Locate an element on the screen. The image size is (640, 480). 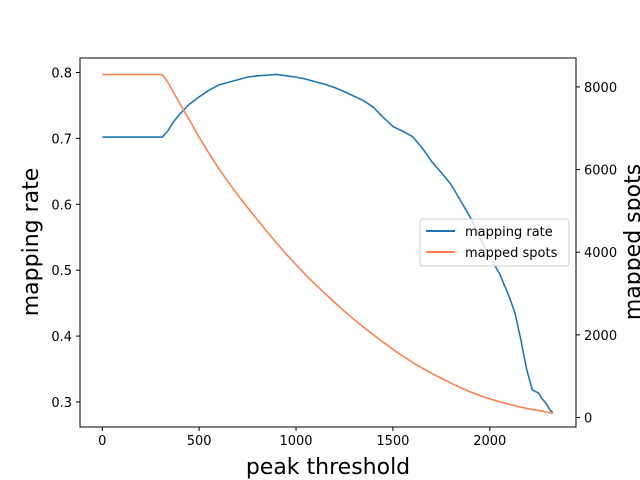
y-axis-ticks: 0.3 0.4 0.5 0.6 0.7 0.8 is located at coordinates (65, 238).